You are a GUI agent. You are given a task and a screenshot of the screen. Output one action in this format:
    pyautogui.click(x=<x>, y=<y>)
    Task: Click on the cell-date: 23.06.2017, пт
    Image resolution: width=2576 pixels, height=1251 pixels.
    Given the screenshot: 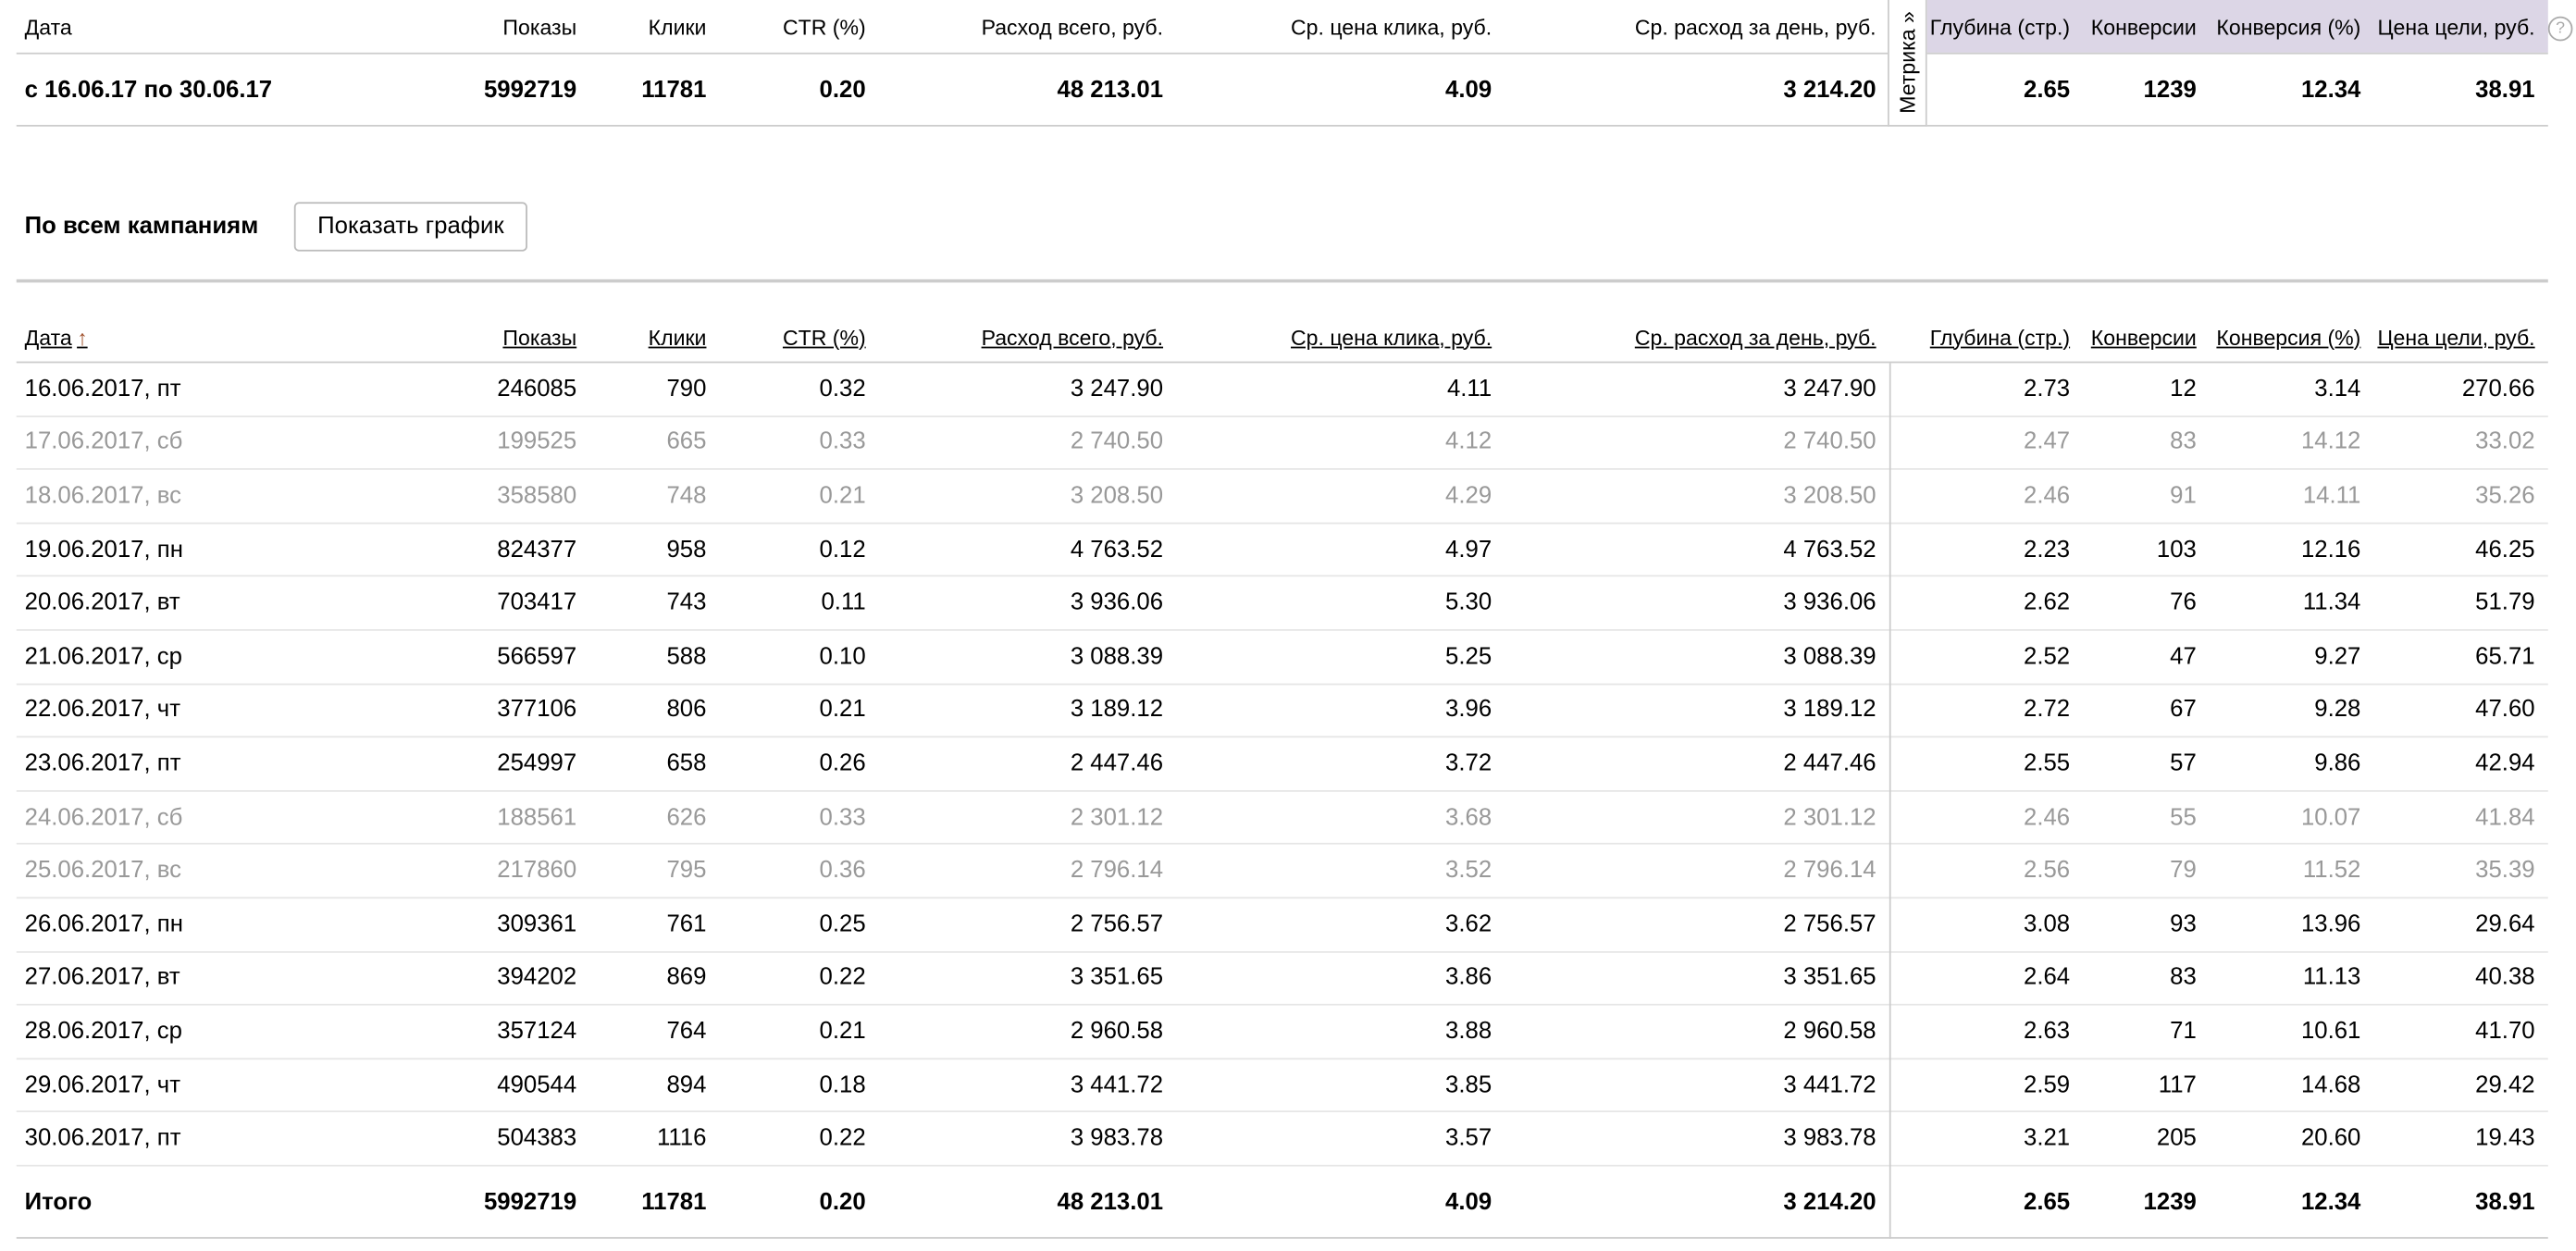 What is the action you would take?
    pyautogui.click(x=230, y=764)
    